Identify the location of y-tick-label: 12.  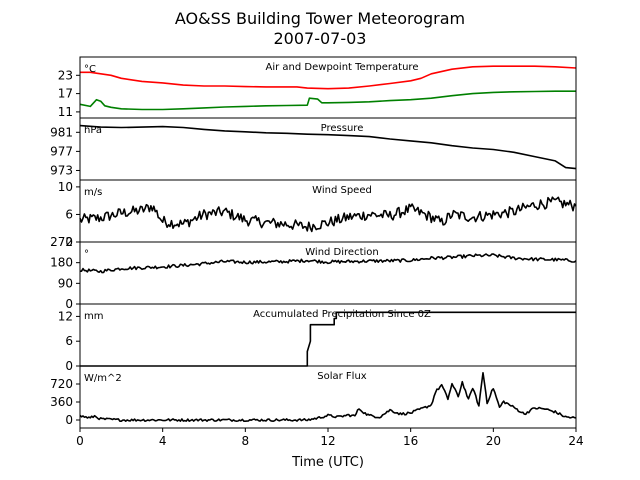
(65, 316).